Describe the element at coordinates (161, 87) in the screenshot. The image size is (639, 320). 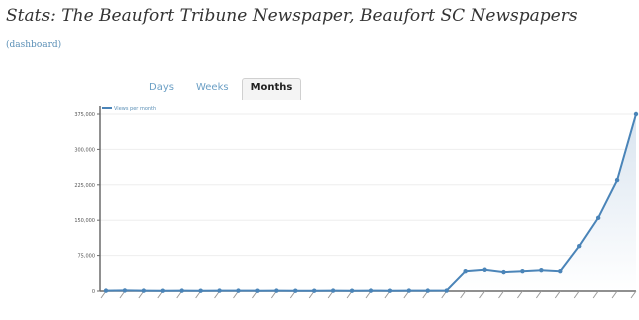
I see `tab-days: Days` at that location.